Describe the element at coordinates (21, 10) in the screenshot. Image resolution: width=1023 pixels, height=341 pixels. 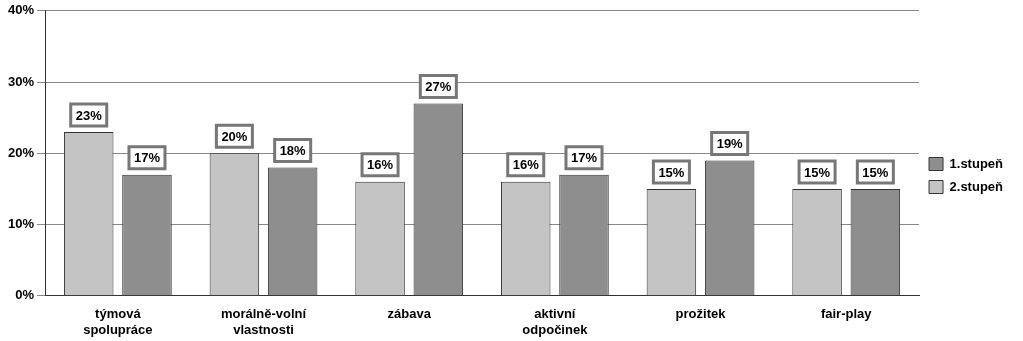
I see `y-tick-label: 40%` at that location.